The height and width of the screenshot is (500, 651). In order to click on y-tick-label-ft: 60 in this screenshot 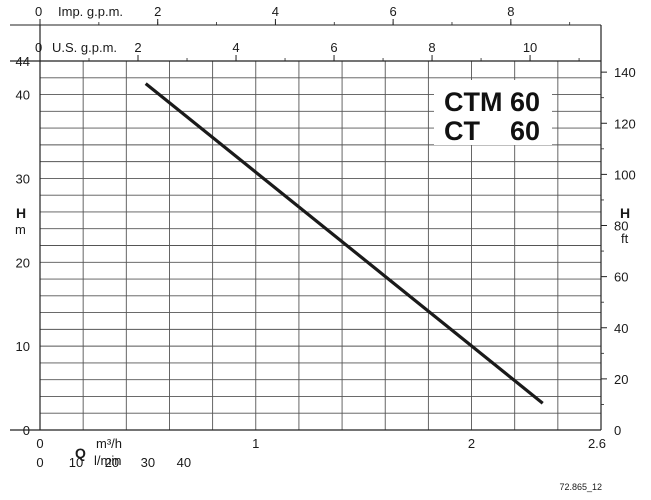, I will do `click(621, 277)`.